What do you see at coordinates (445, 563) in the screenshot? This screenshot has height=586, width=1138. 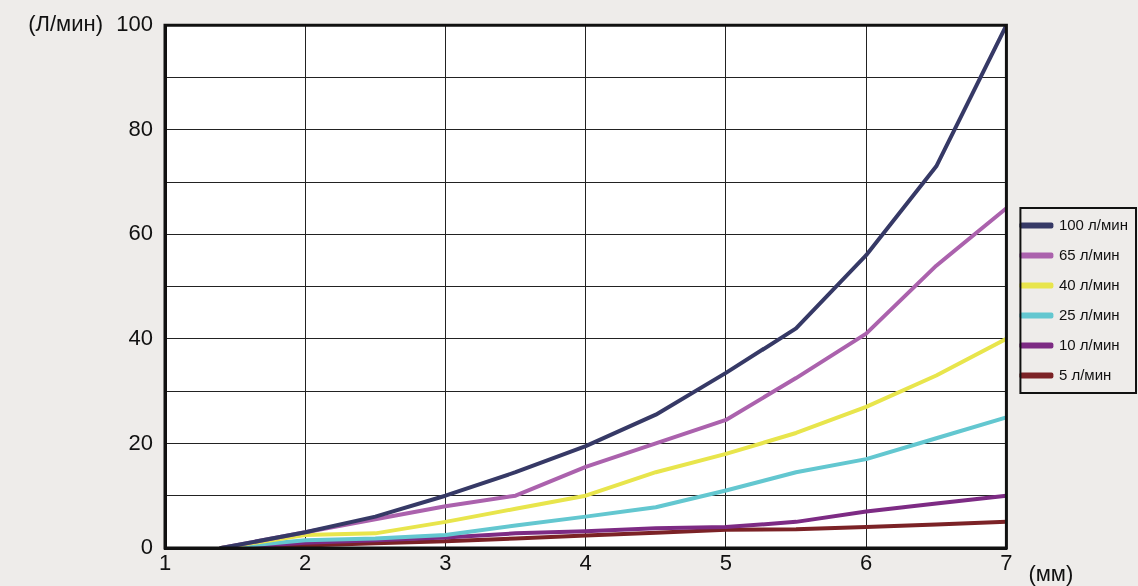 I see `x-tick-label: 3` at bounding box center [445, 563].